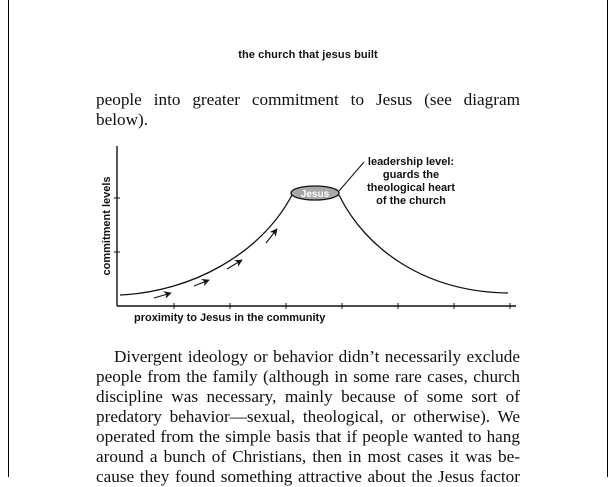  What do you see at coordinates (122, 119) in the screenshot?
I see `text-line: below).` at bounding box center [122, 119].